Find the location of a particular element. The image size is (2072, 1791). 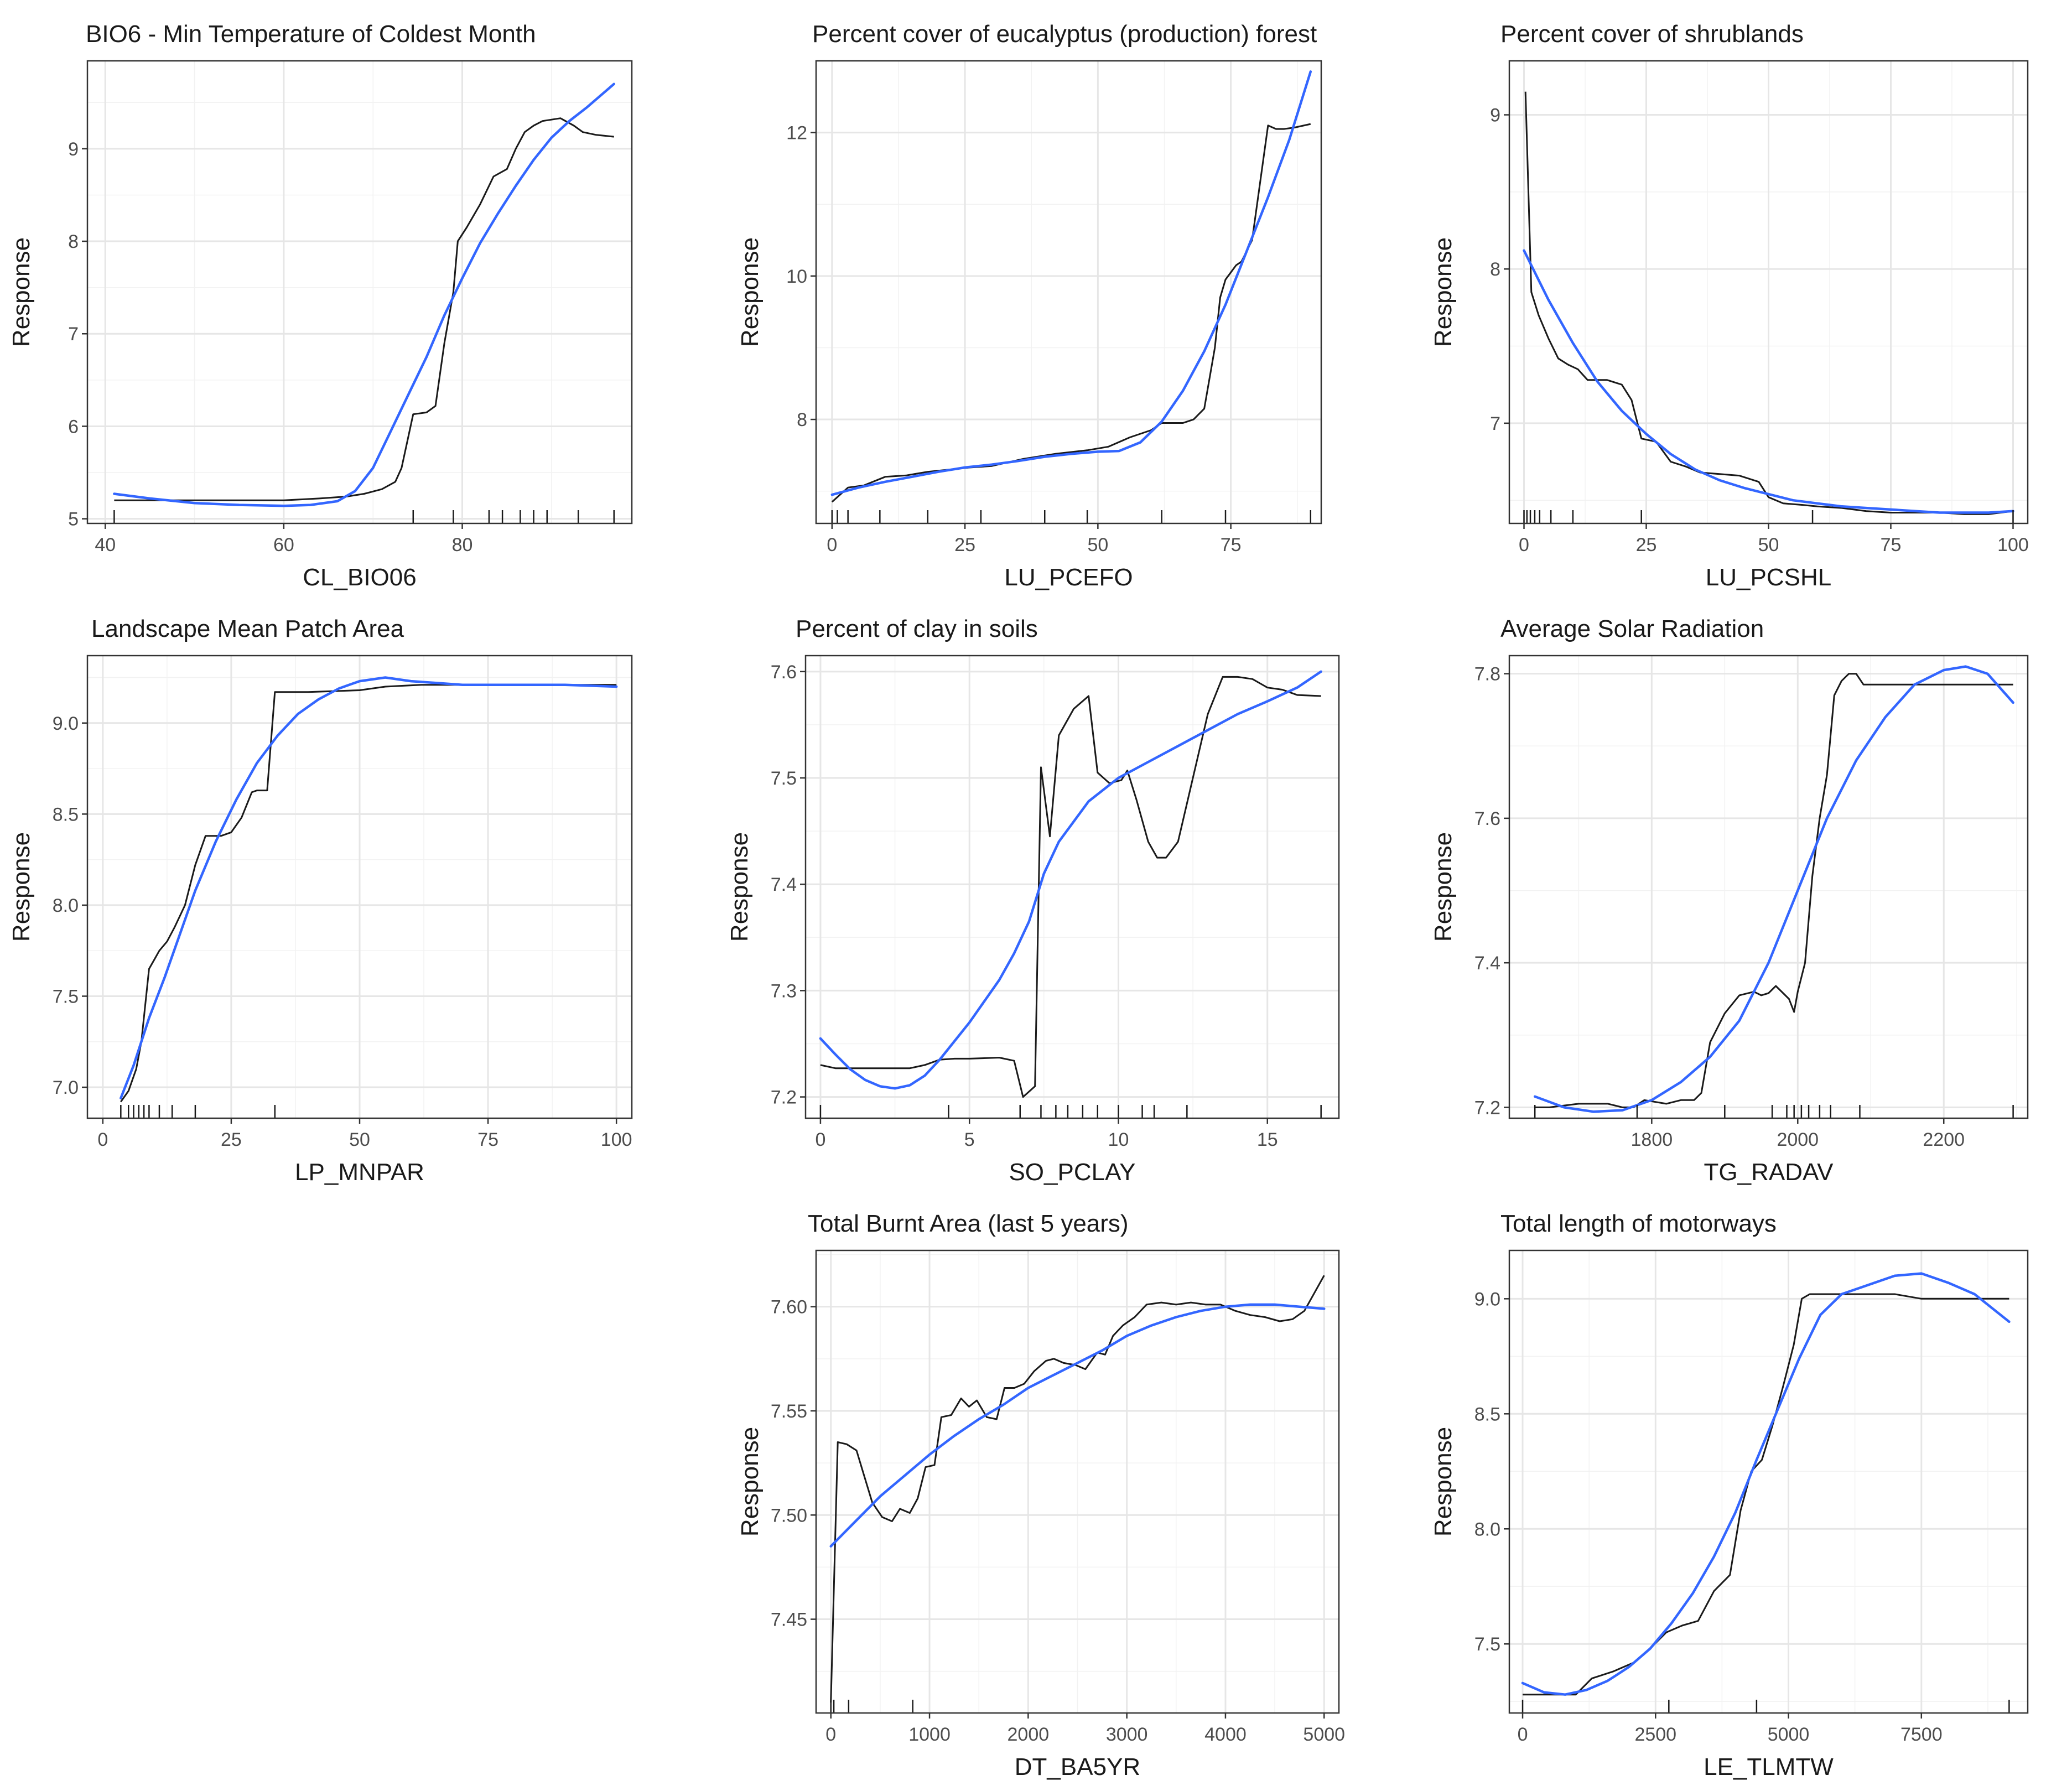

x-tick-label: 4000 is located at coordinates (1225, 1734).